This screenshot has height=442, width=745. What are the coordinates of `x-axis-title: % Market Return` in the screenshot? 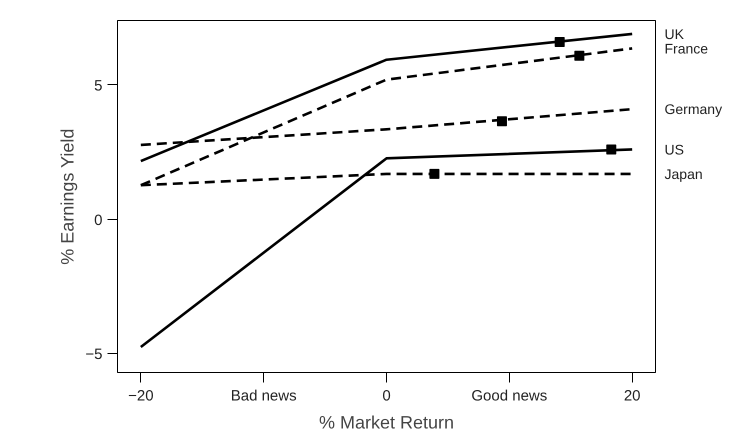 It's located at (386, 422).